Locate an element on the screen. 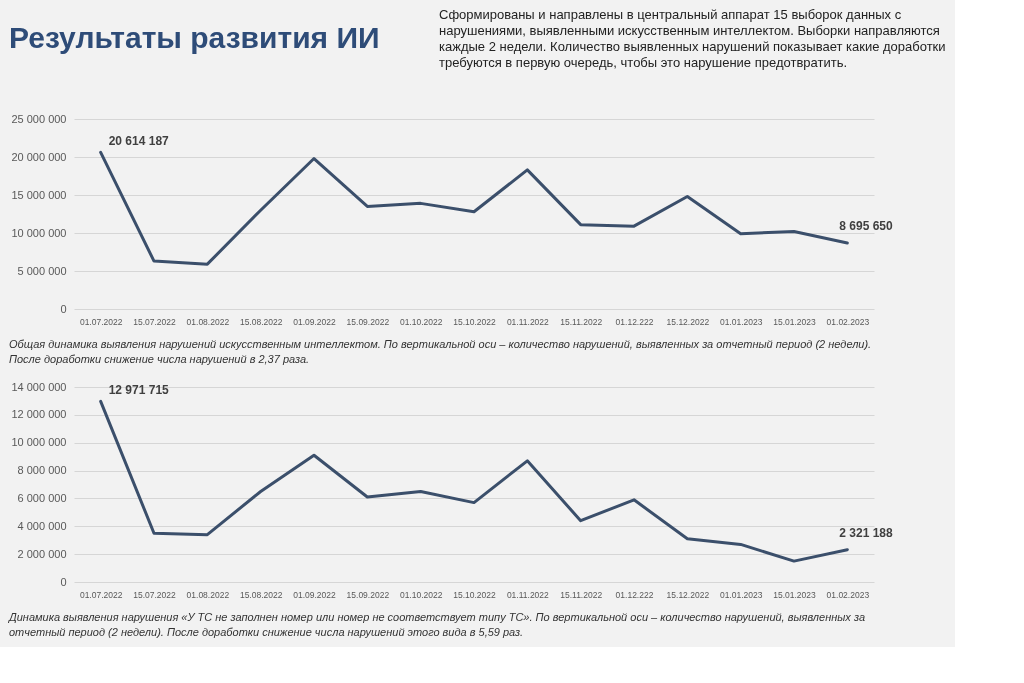  text: Динамика выявления нарушения «У ТС не заполнен номер или номер не соответствует типу ТС». По вертикальной оси – количество нарушений, выявленных за отчетный период (2 недели). После доработки снижение числа нарушений этого вида в 5,59 раз. is located at coordinates (436, 624).